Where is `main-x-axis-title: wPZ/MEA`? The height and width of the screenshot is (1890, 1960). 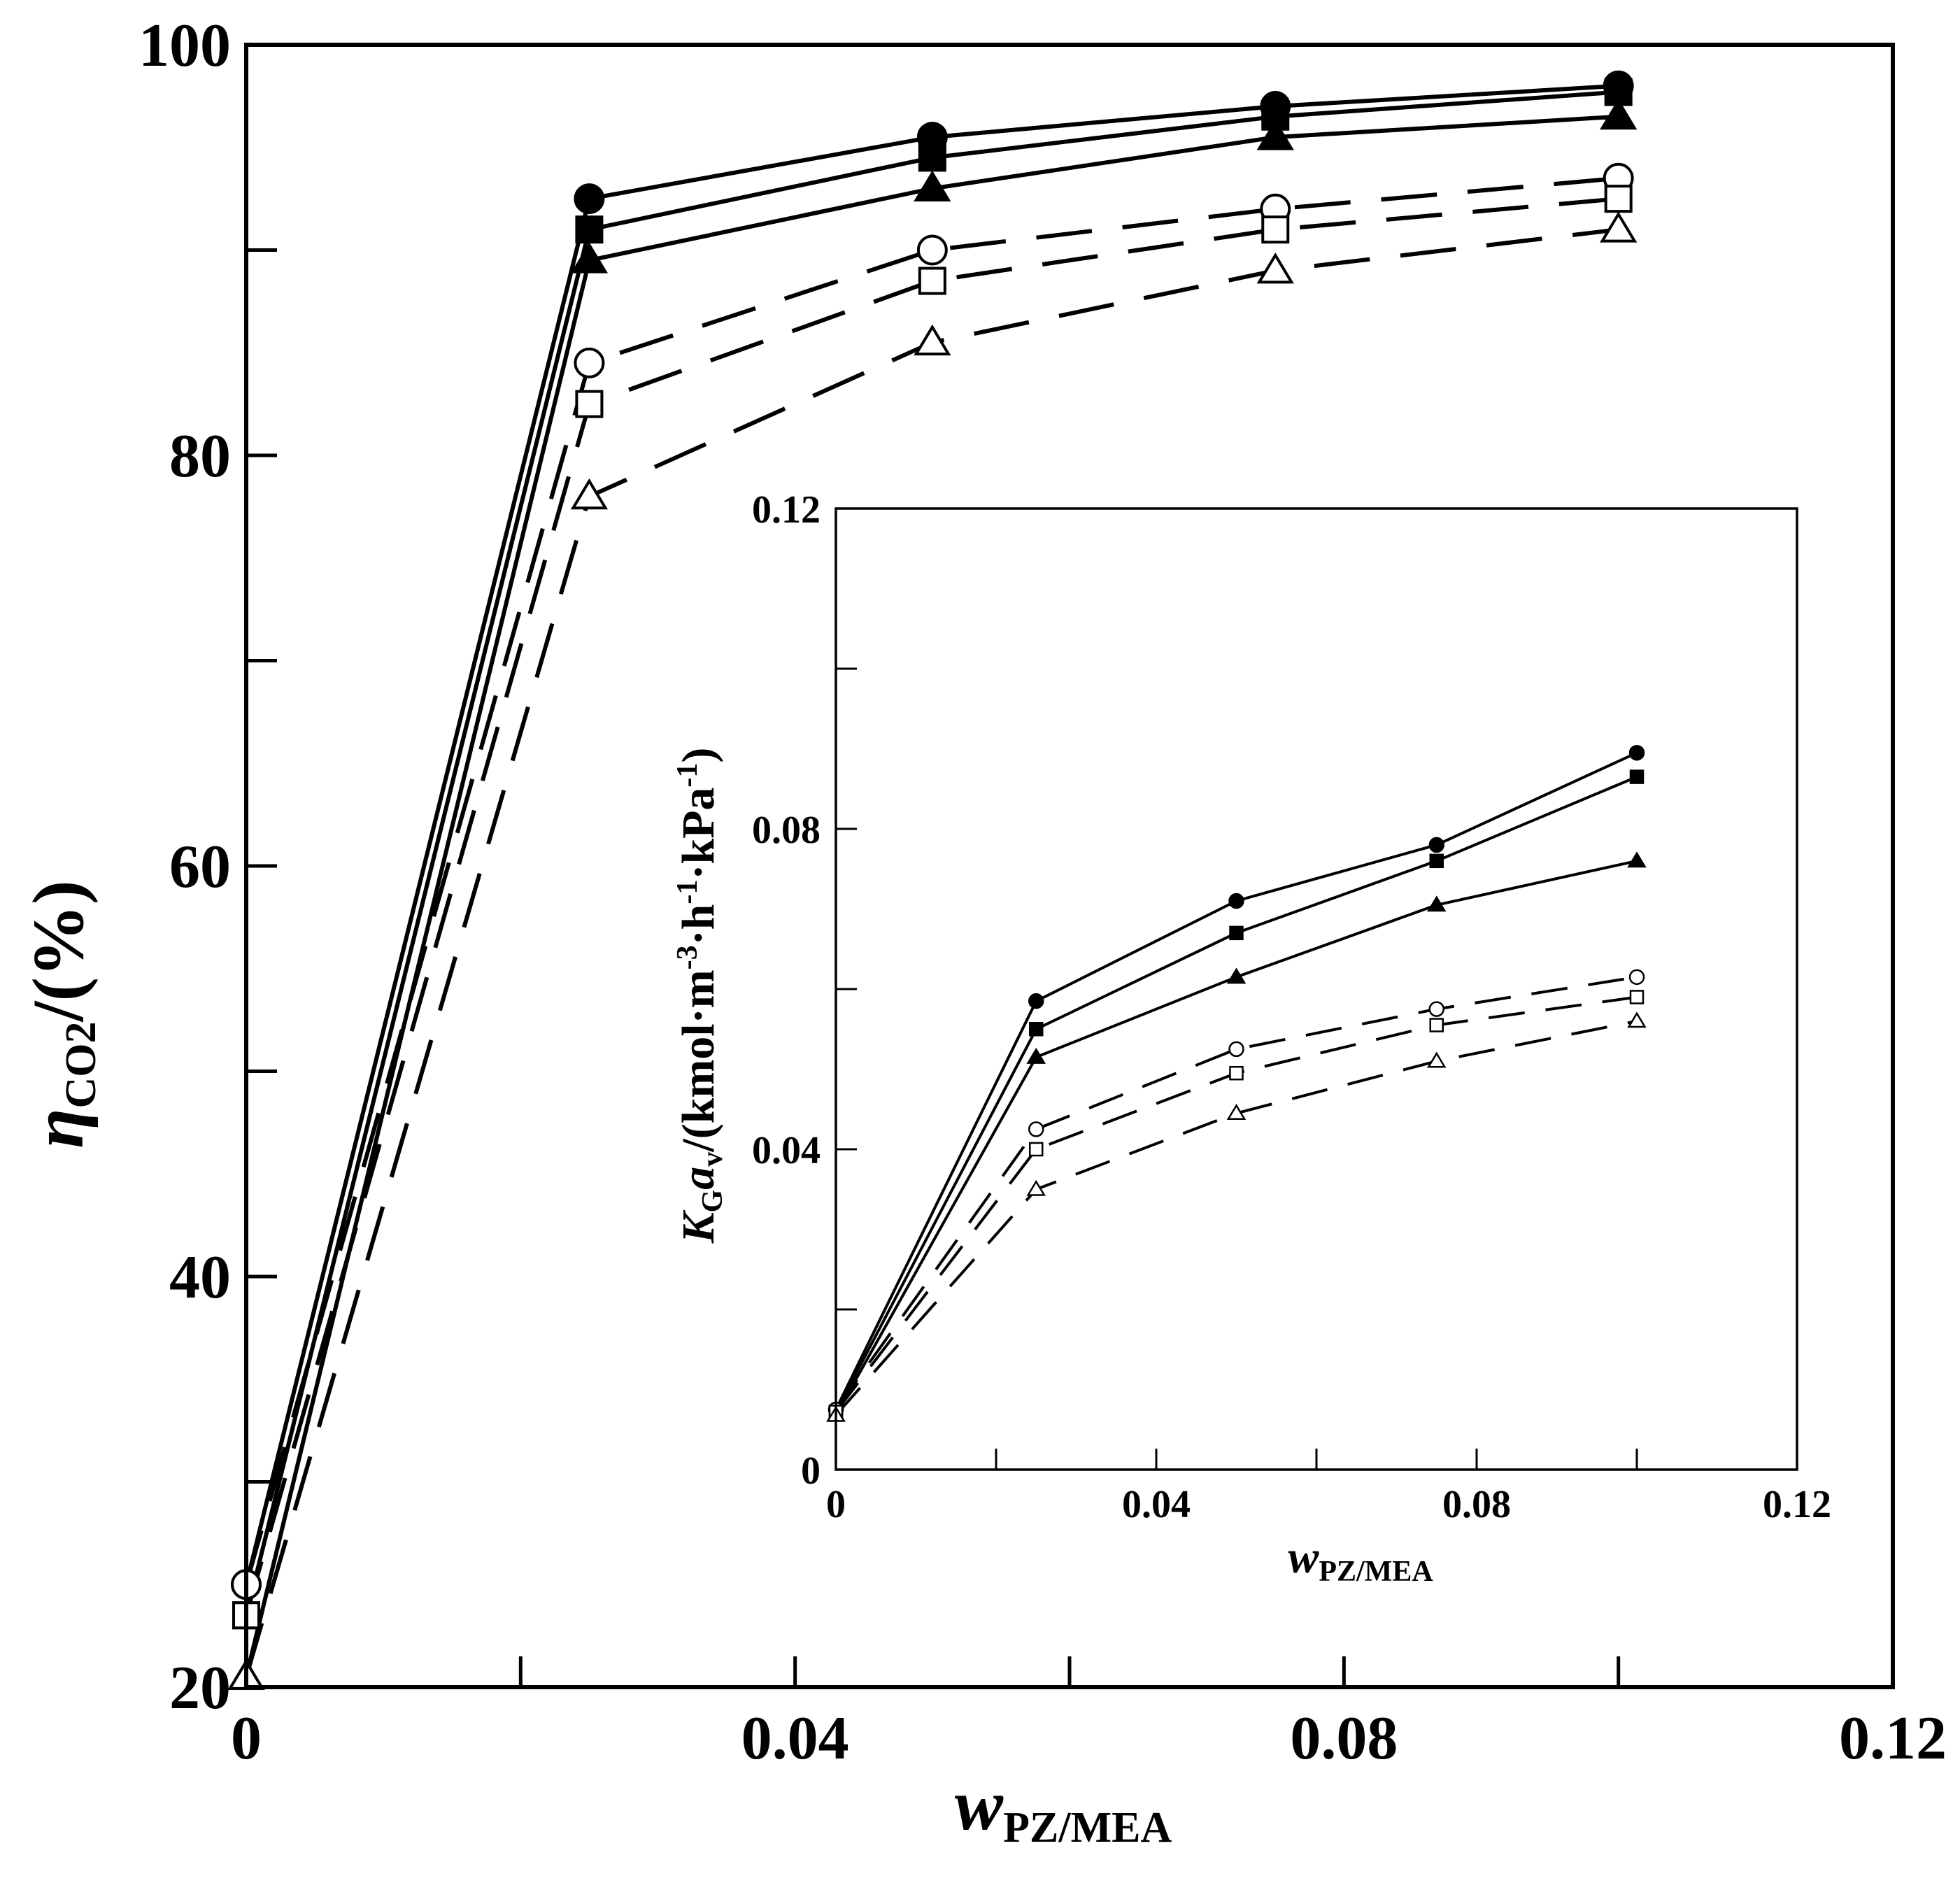
main-x-axis-title: wPZ/MEA is located at coordinates (1063, 1808).